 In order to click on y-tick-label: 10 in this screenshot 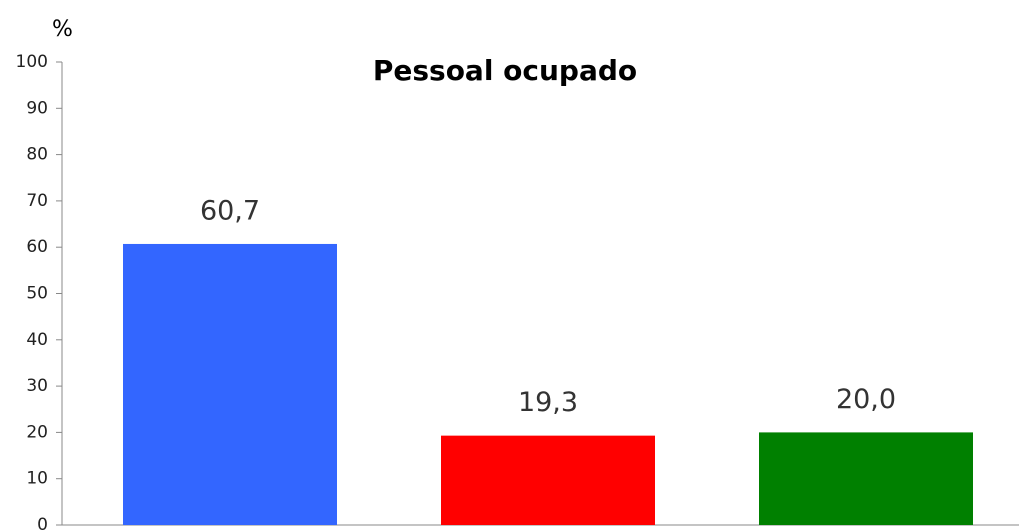, I will do `click(37, 479)`.